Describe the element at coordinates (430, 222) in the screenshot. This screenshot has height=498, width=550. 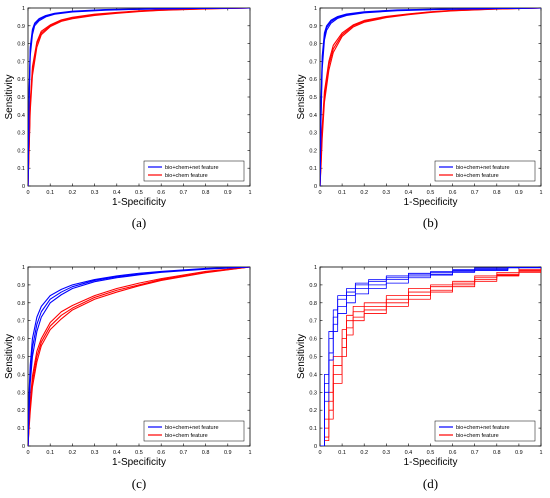
I see `panel-caption: (b)` at that location.